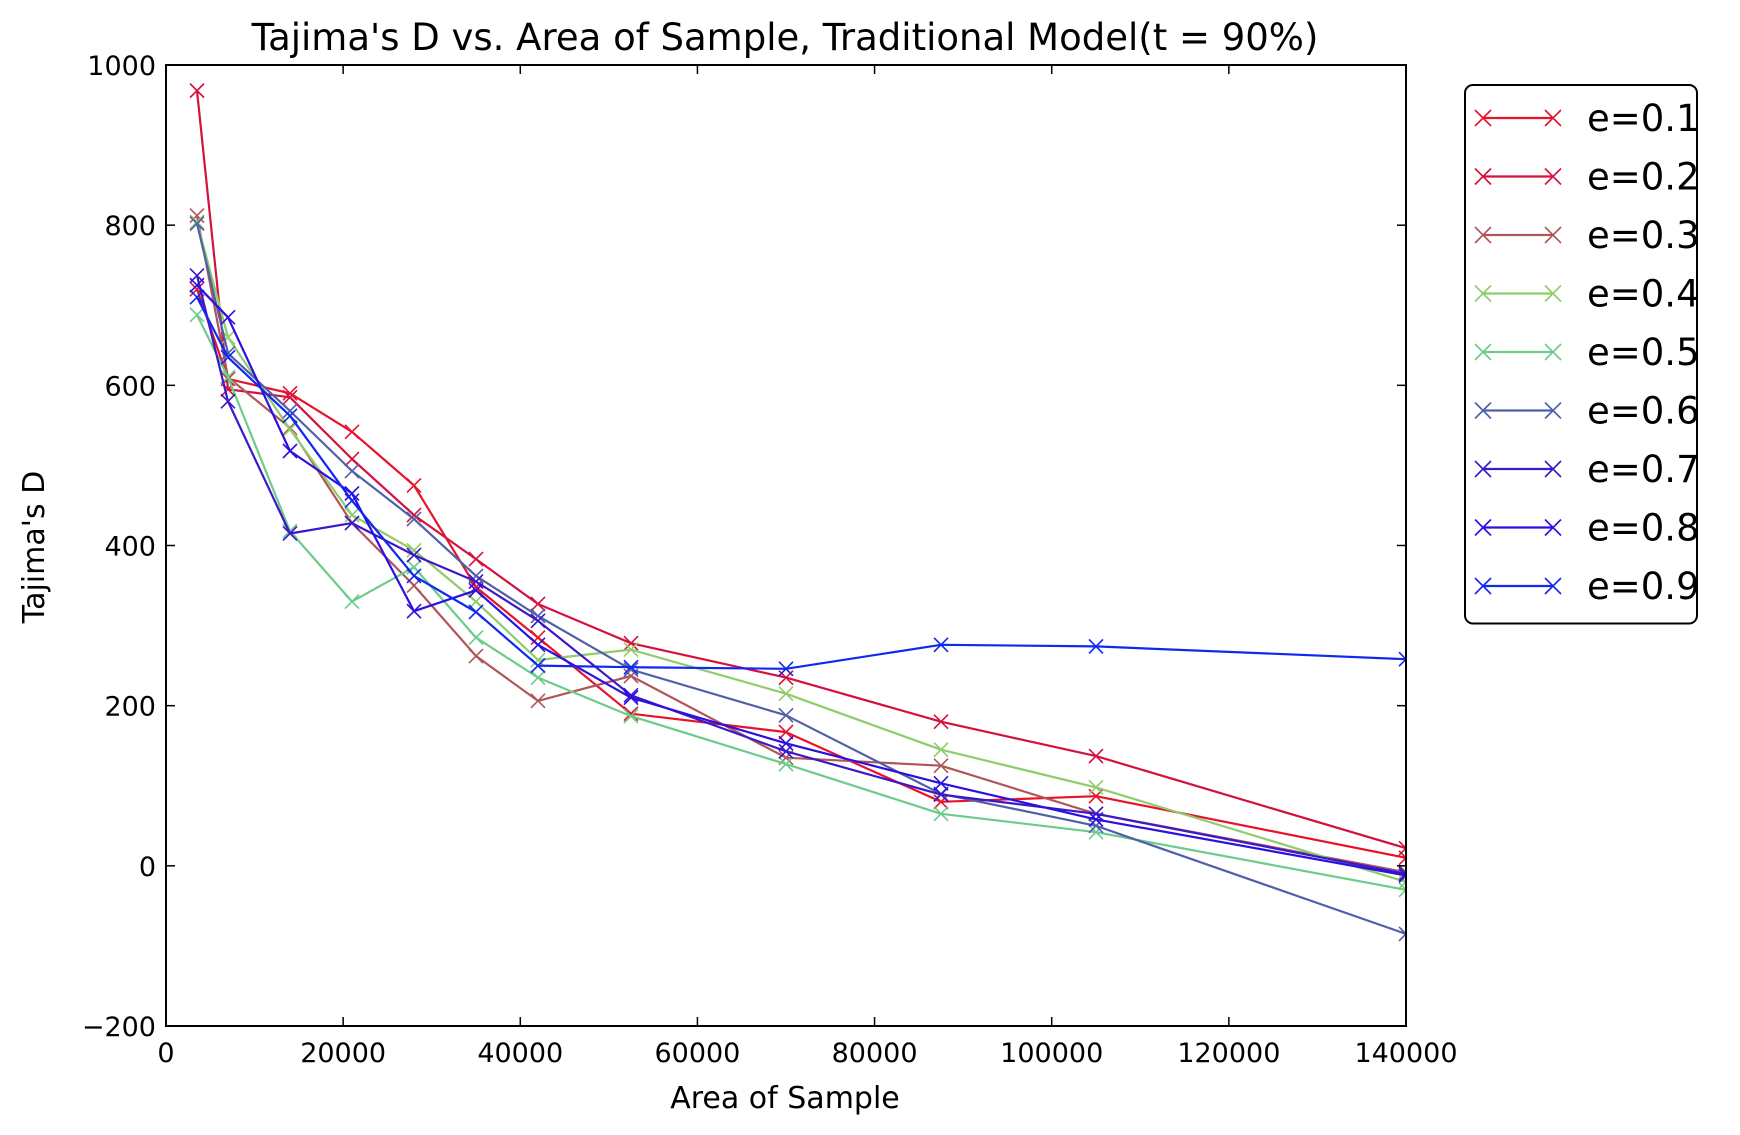 This screenshot has height=1135, width=1740. I want to click on data-point-e=0.6-3, so click(352, 471).